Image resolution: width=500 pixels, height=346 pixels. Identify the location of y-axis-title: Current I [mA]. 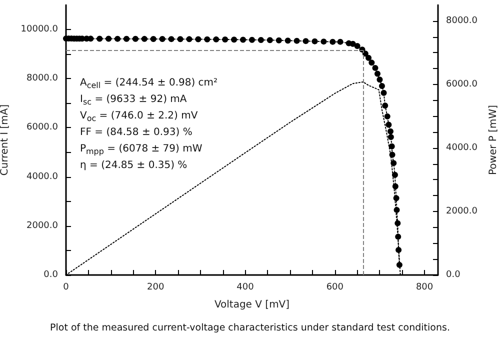
(5, 140).